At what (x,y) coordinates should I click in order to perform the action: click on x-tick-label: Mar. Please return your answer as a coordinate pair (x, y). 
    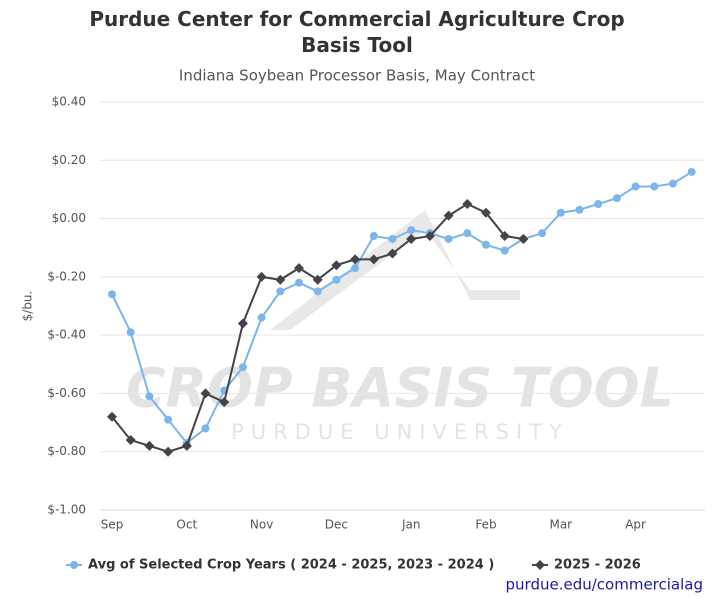
    Looking at the image, I should click on (560, 525).